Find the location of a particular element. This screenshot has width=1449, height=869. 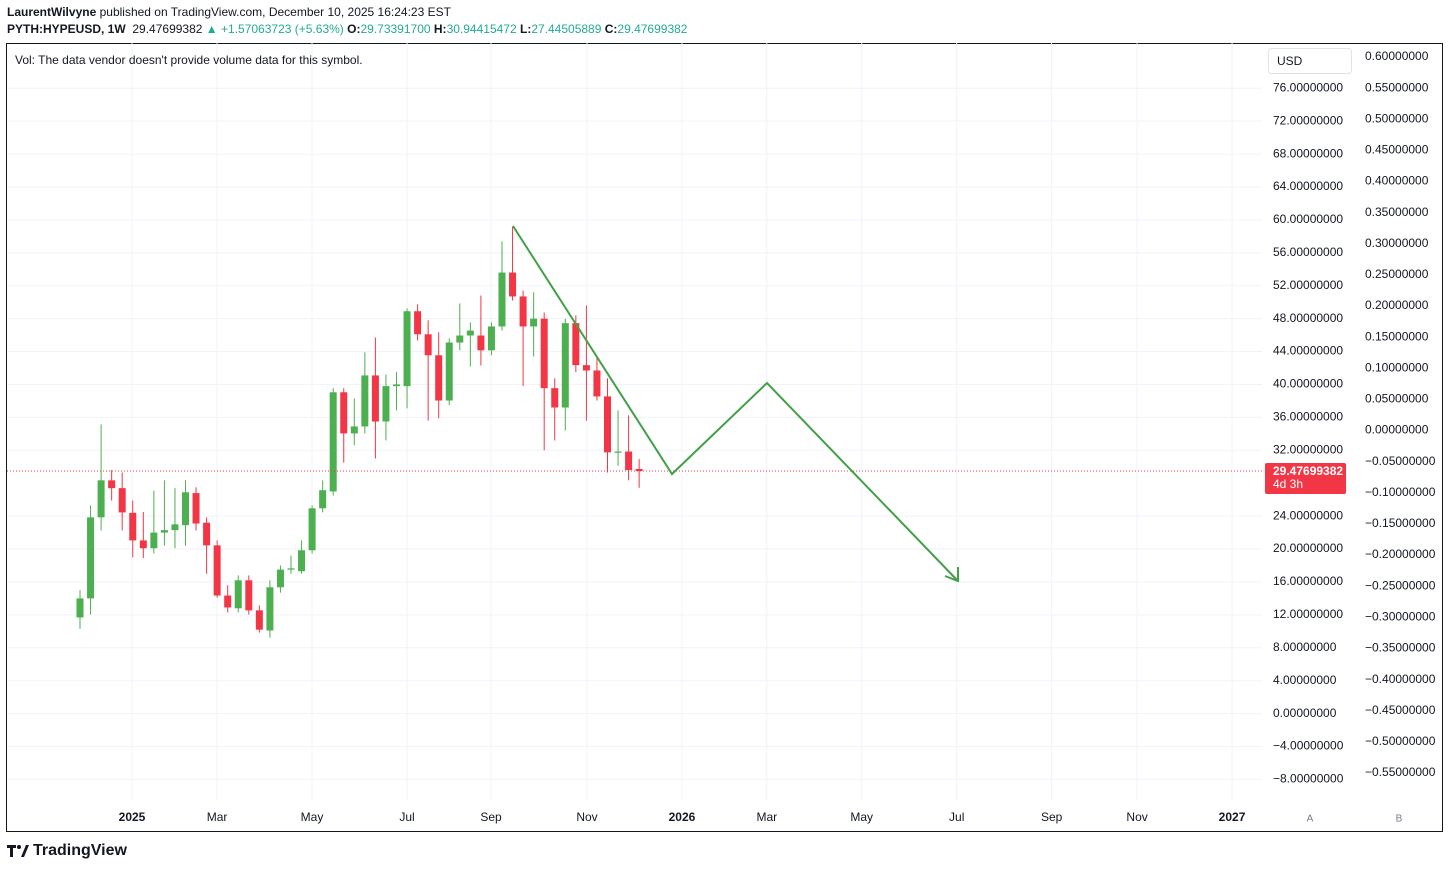

y-tick-label: 32.00000000 is located at coordinates (1308, 449).